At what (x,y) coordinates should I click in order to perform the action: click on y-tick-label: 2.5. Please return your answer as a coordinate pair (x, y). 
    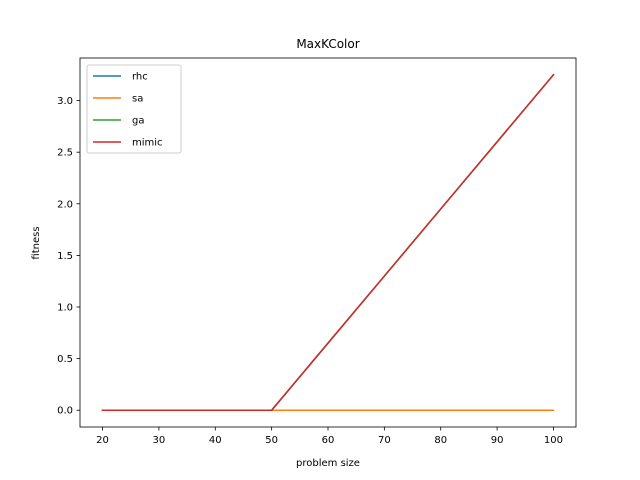
    Looking at the image, I should click on (65, 153).